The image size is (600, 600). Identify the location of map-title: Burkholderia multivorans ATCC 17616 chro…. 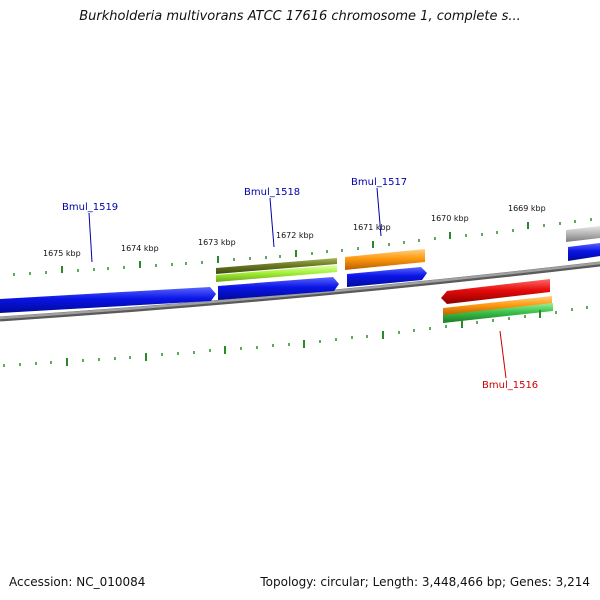
(300, 16).